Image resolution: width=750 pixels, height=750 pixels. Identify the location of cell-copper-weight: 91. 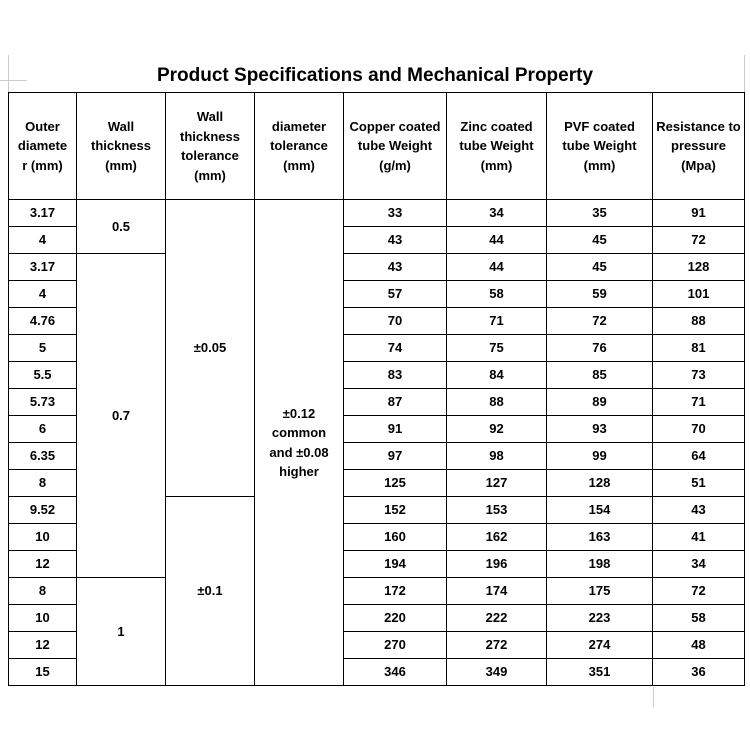
(395, 429).